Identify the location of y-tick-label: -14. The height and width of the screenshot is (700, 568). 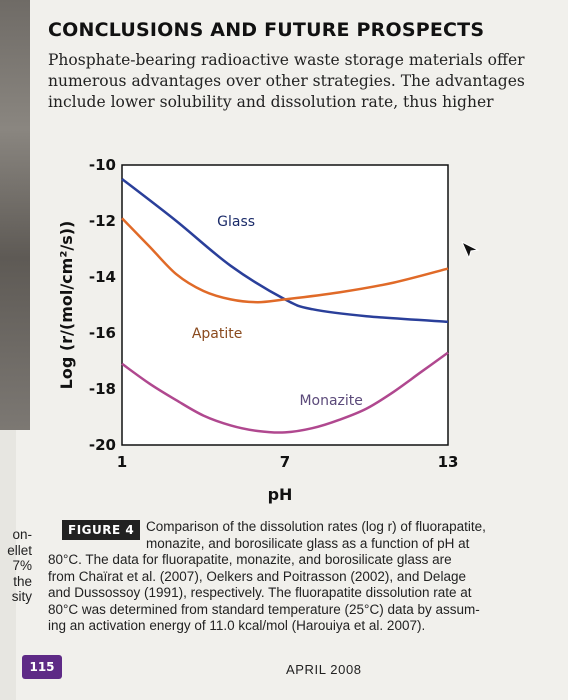
(102, 277).